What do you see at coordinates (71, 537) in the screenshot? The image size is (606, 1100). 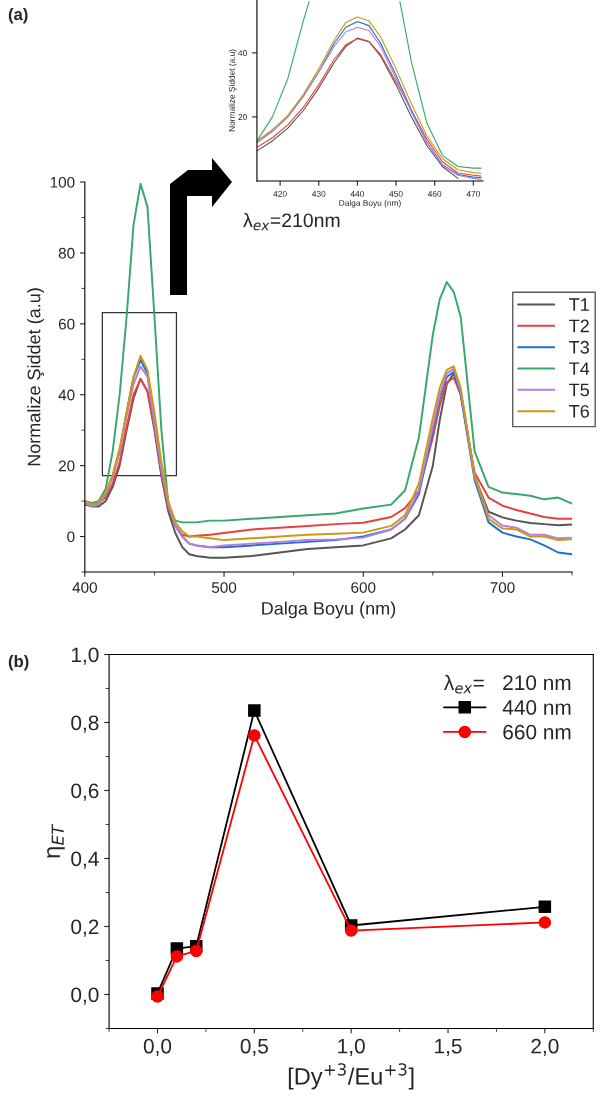 I see `y-tick-label: 0` at bounding box center [71, 537].